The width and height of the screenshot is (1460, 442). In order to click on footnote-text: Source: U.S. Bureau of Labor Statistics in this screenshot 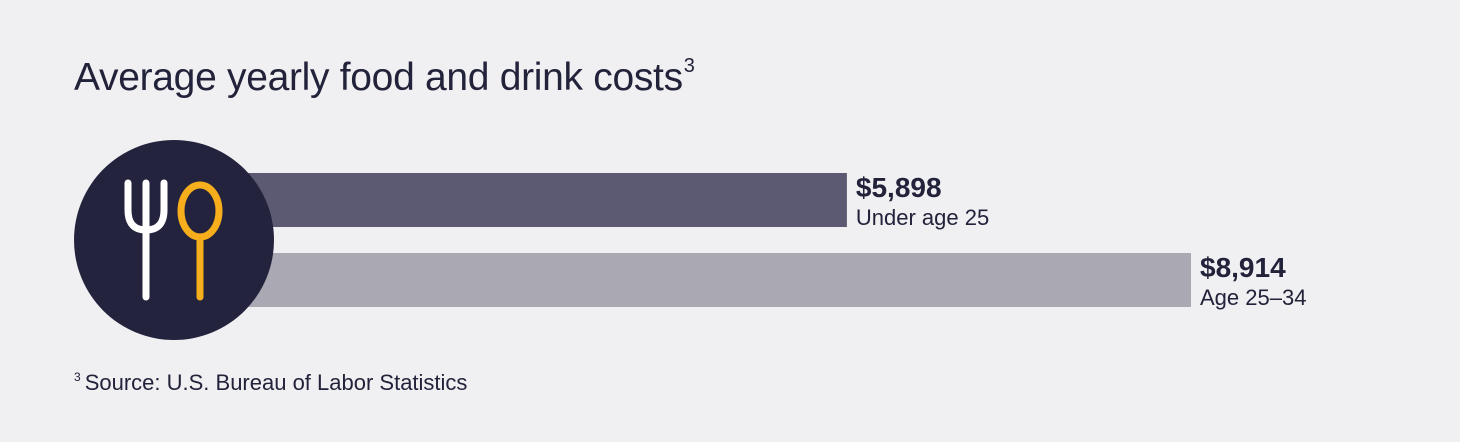, I will do `click(276, 382)`.